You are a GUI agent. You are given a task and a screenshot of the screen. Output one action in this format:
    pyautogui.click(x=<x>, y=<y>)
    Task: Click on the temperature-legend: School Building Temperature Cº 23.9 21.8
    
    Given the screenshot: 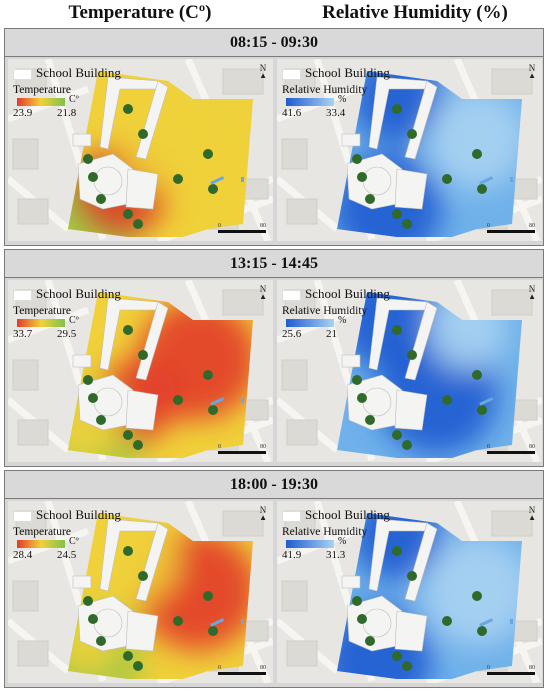 What is the action you would take?
    pyautogui.click(x=67, y=92)
    